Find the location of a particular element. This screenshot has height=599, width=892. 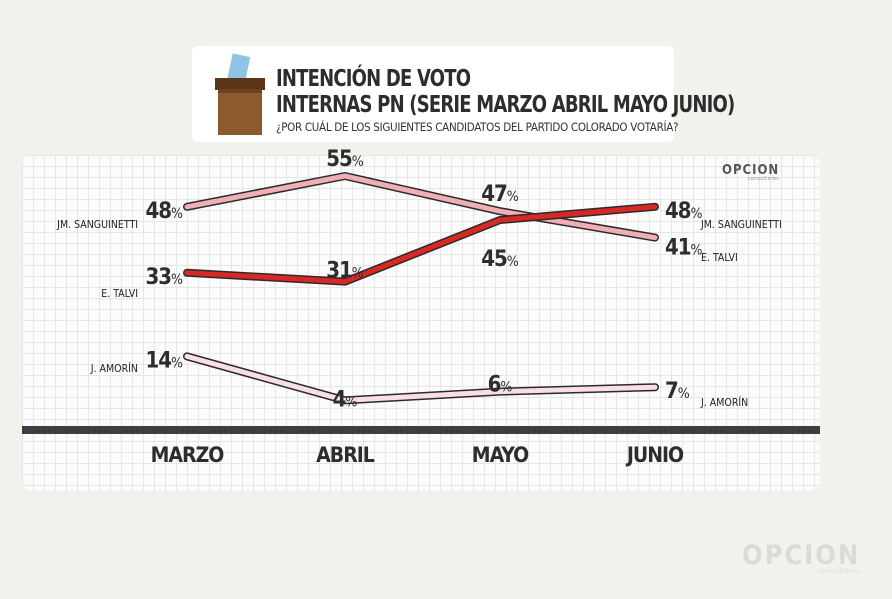

ballot-paper is located at coordinates (239, 67).